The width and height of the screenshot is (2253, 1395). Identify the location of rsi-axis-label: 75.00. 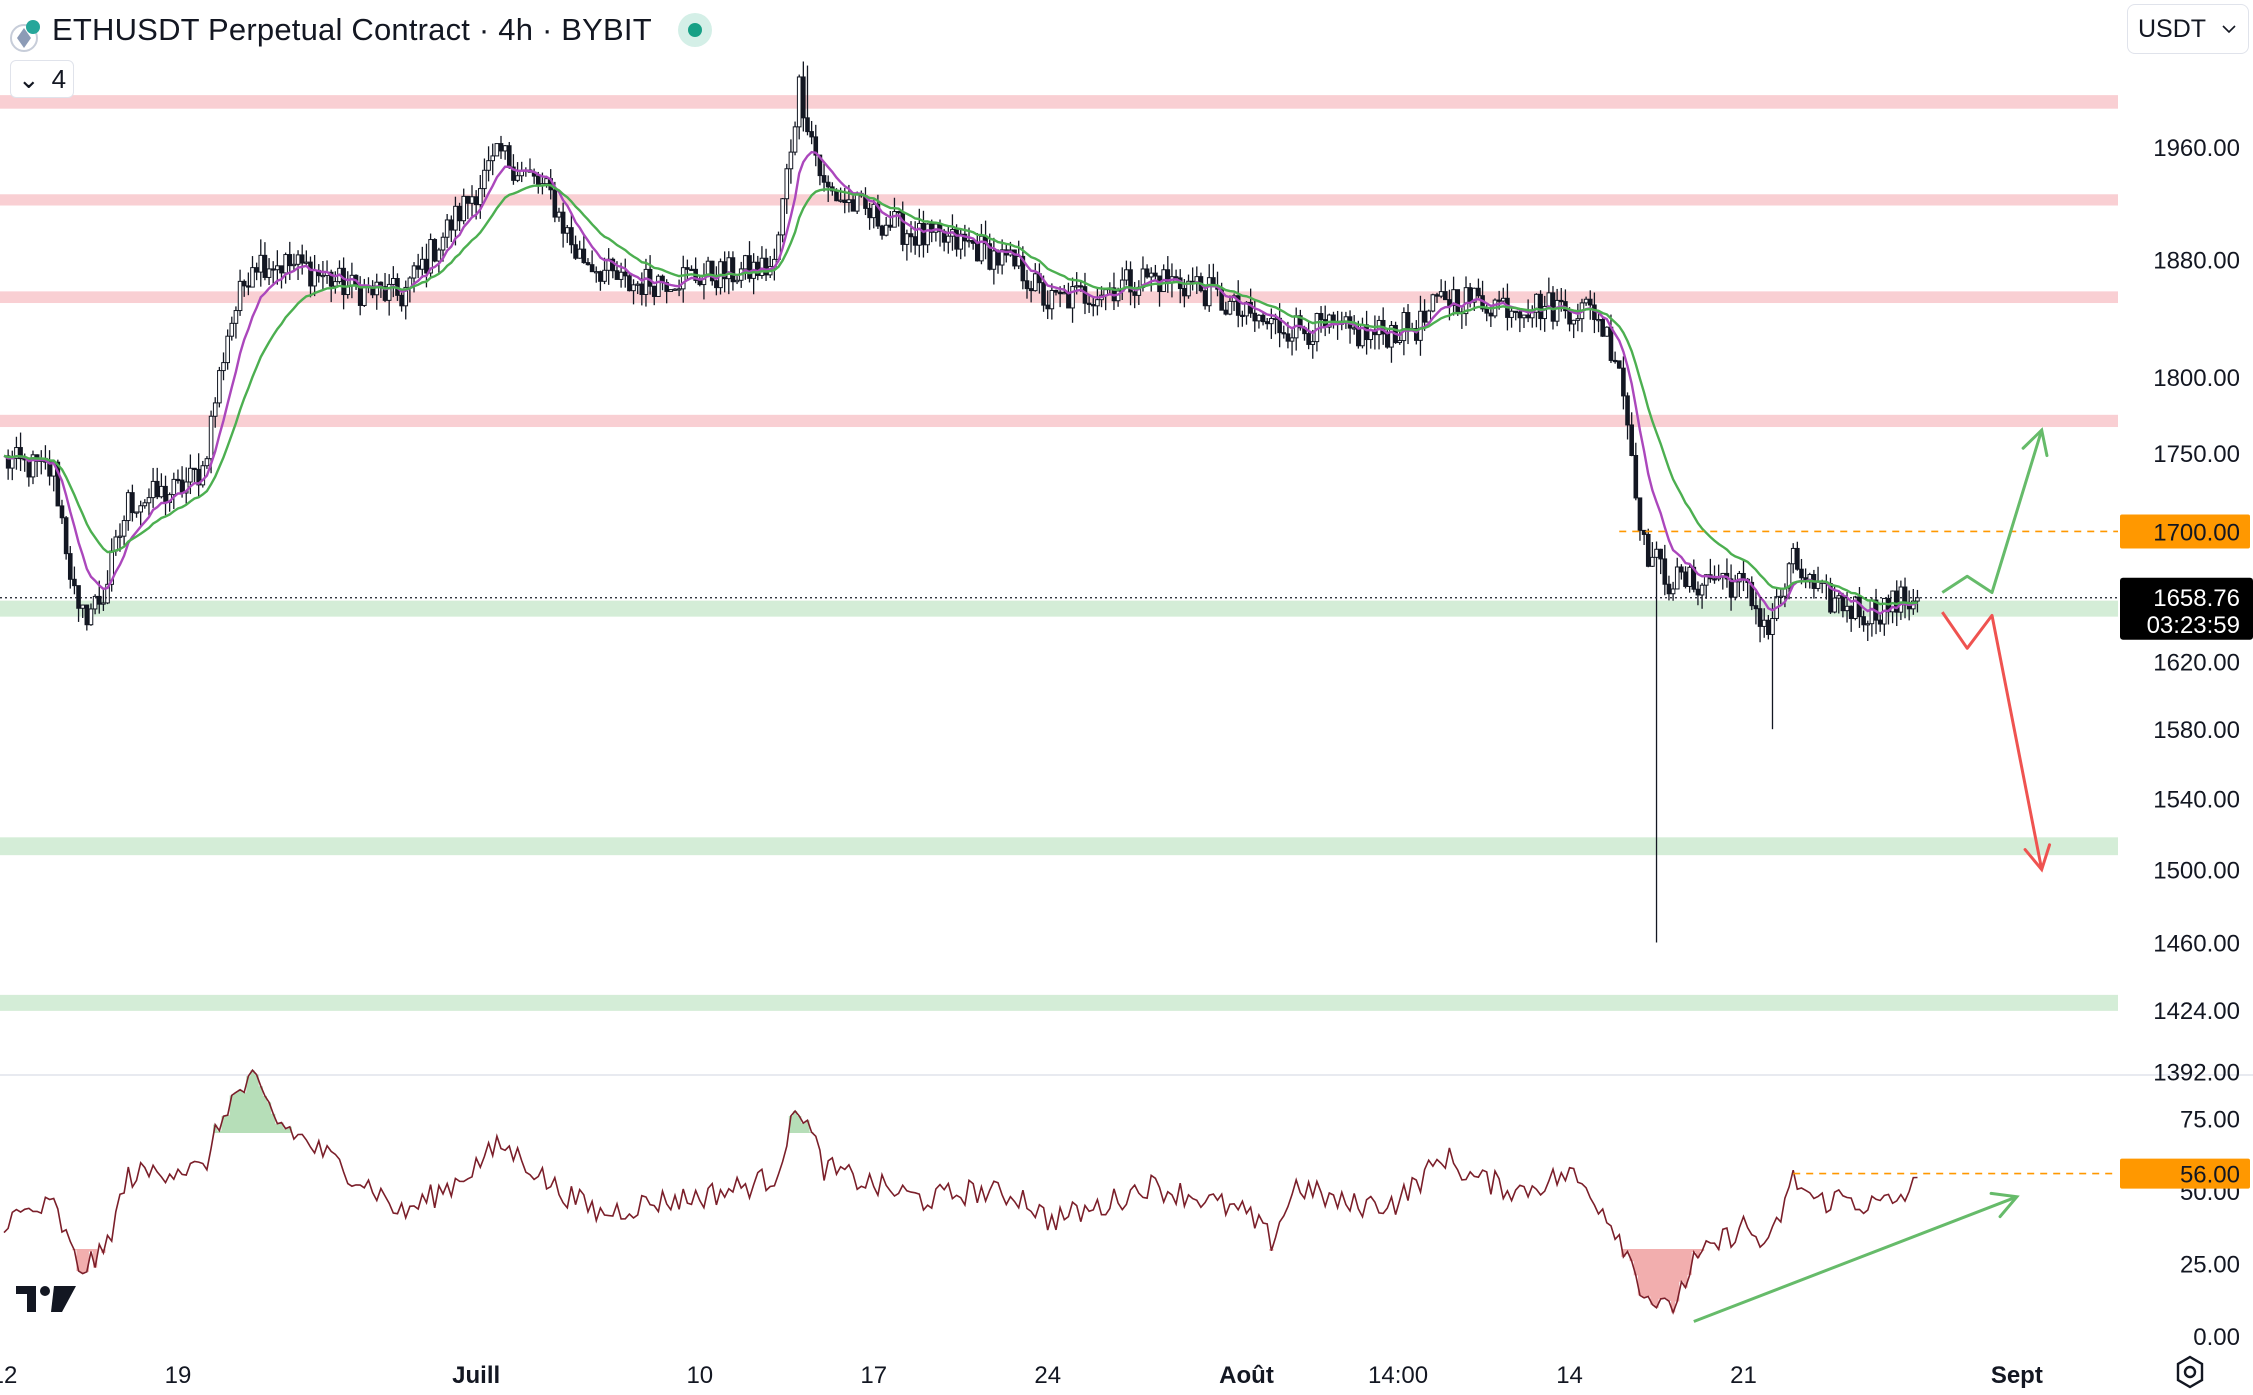
(2210, 1120).